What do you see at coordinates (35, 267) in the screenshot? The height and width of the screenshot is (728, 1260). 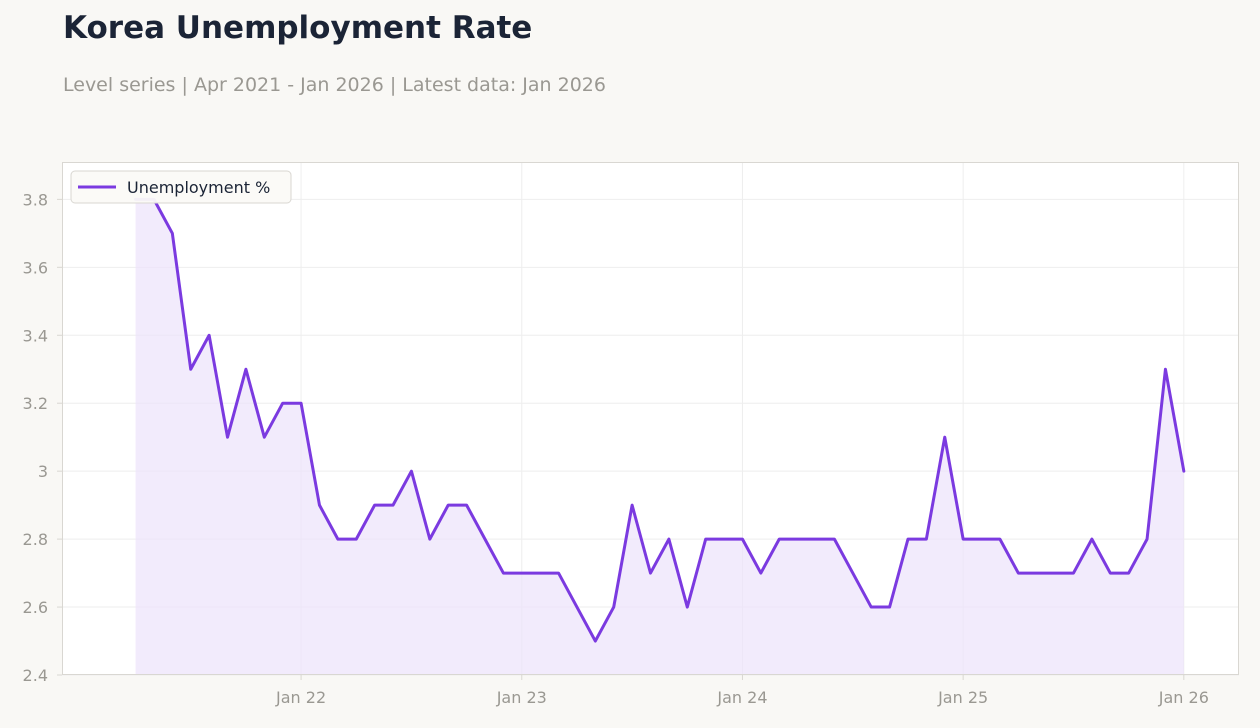 I see `y-tick-label: 3.6` at bounding box center [35, 267].